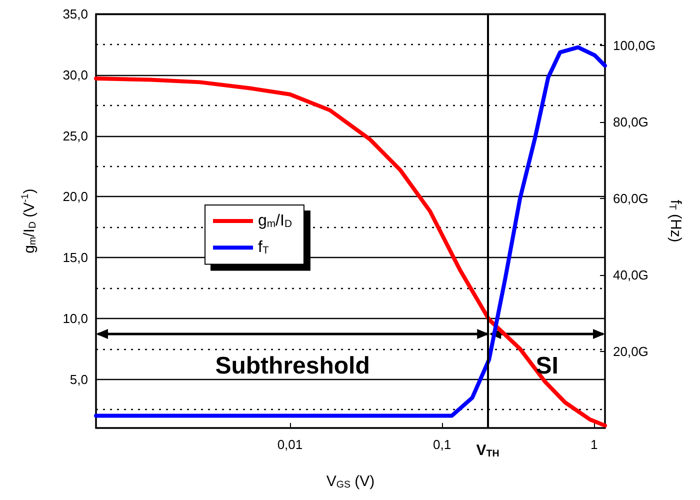  I want to click on y-tick-label: 35,0, so click(75, 14).